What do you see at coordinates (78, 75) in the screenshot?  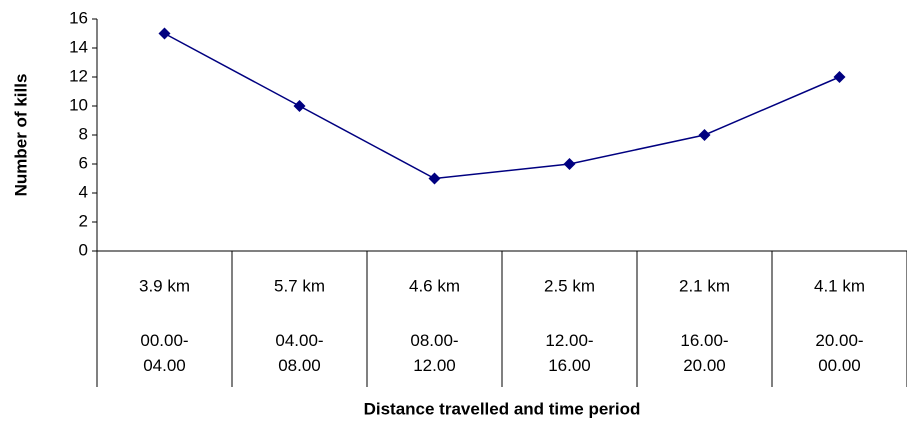 I see `y-tick-label: 12` at bounding box center [78, 75].